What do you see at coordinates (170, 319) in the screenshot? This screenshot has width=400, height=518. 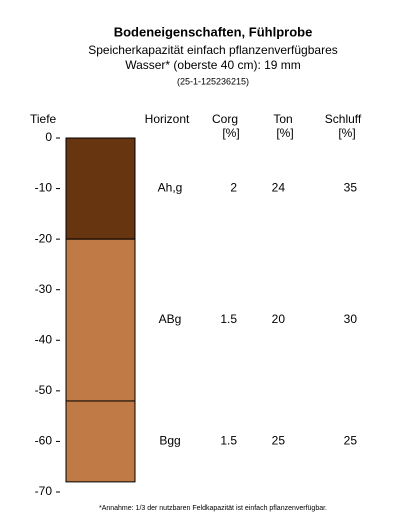 I see `horizon-label: ABg` at bounding box center [170, 319].